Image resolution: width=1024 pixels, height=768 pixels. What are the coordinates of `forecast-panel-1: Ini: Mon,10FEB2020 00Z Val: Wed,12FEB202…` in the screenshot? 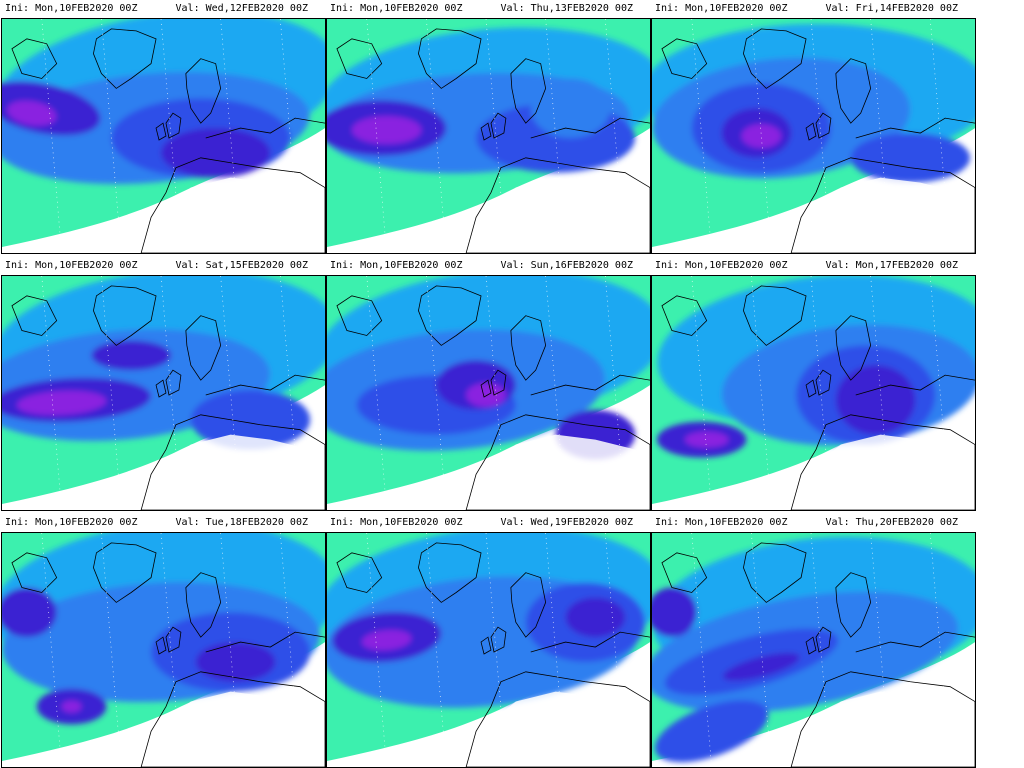 It's located at (163, 127).